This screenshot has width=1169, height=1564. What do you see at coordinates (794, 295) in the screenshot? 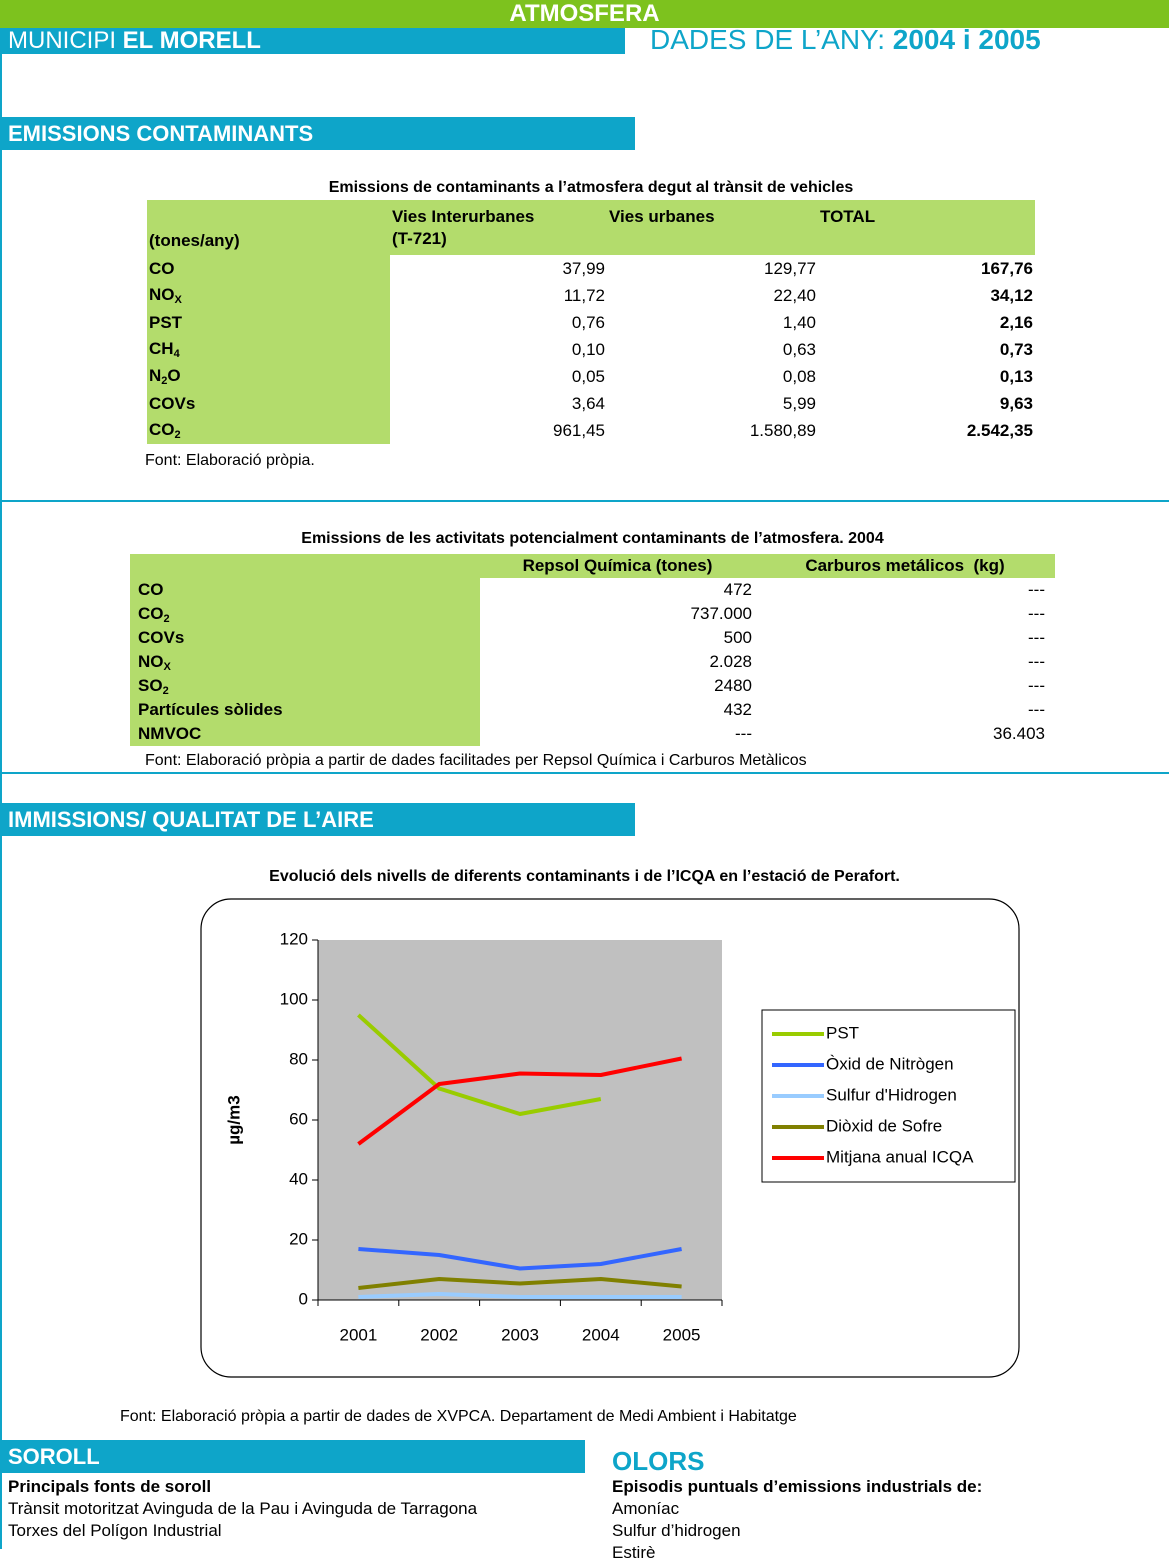
I see `cell: 22,40` at bounding box center [794, 295].